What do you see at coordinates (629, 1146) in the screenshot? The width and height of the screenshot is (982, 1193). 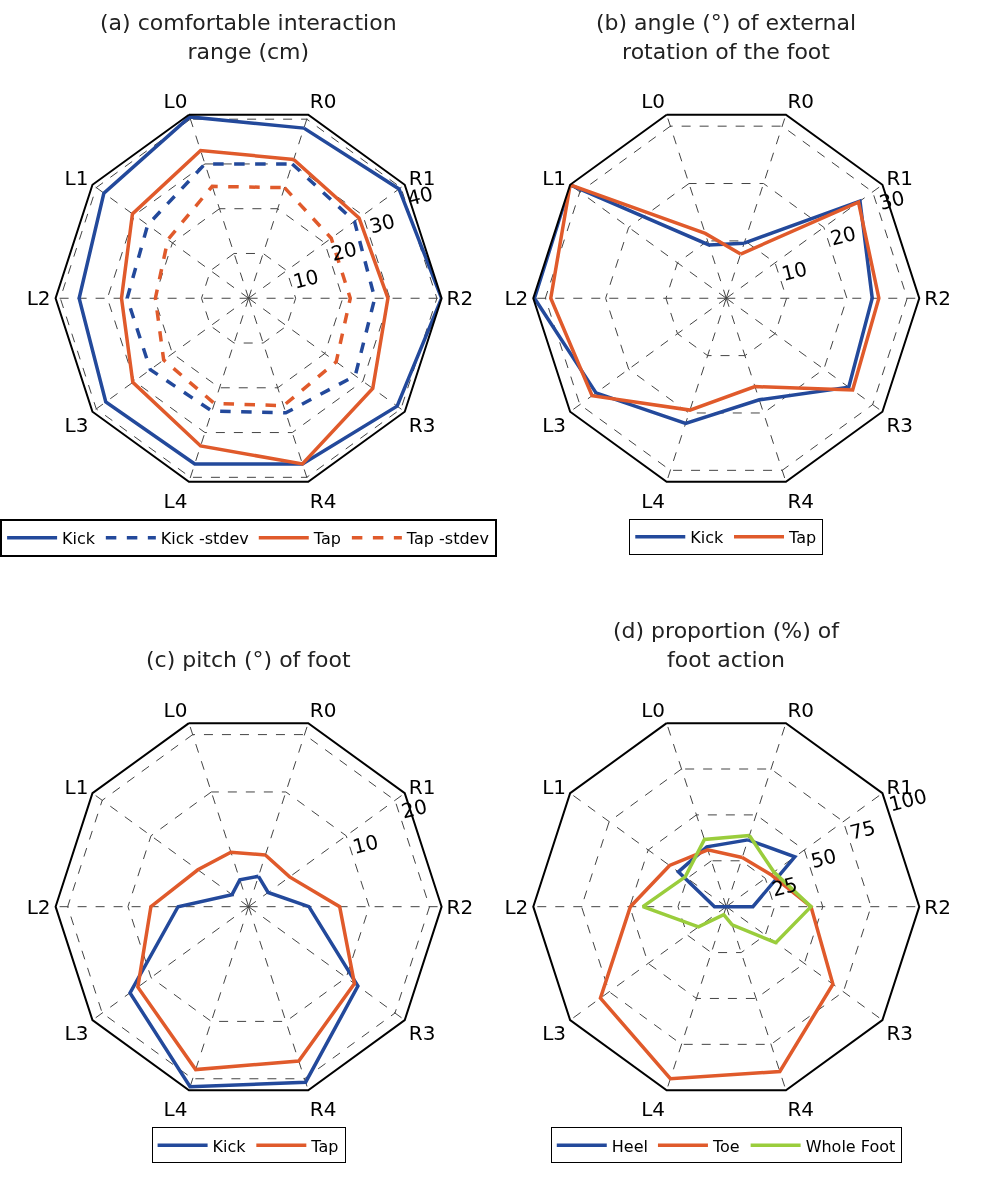 I see `legend-label: Heel` at bounding box center [629, 1146].